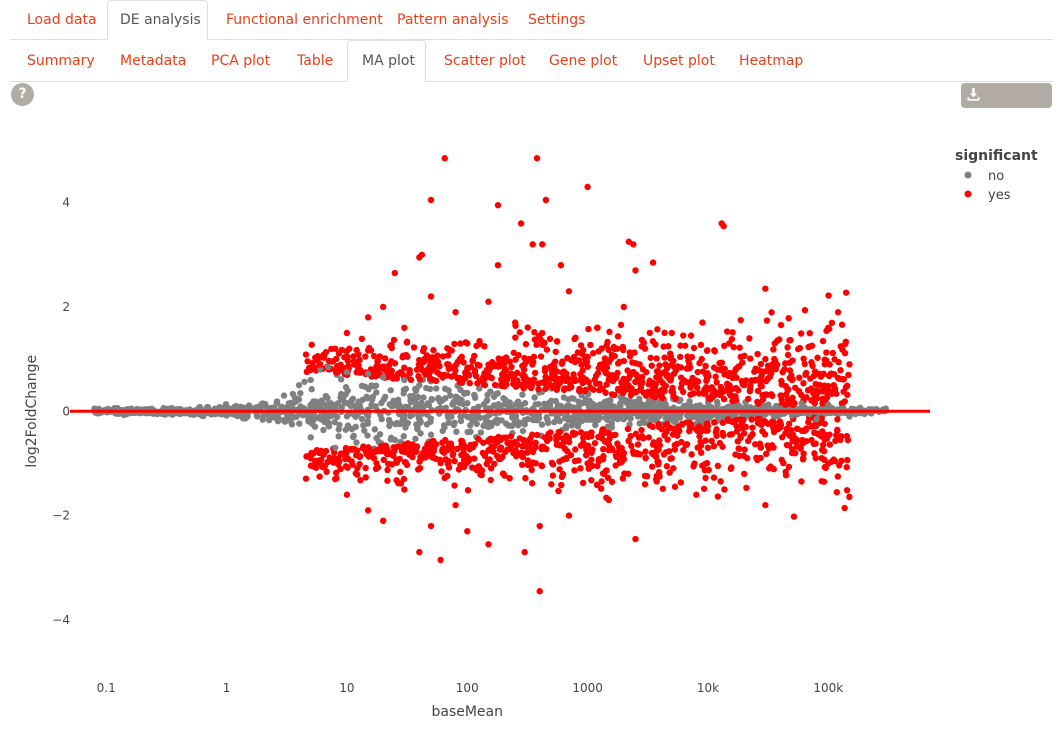 The image size is (1061, 729). Describe the element at coordinates (583, 61) in the screenshot. I see `tab-gene-plot: Gene plot` at that location.